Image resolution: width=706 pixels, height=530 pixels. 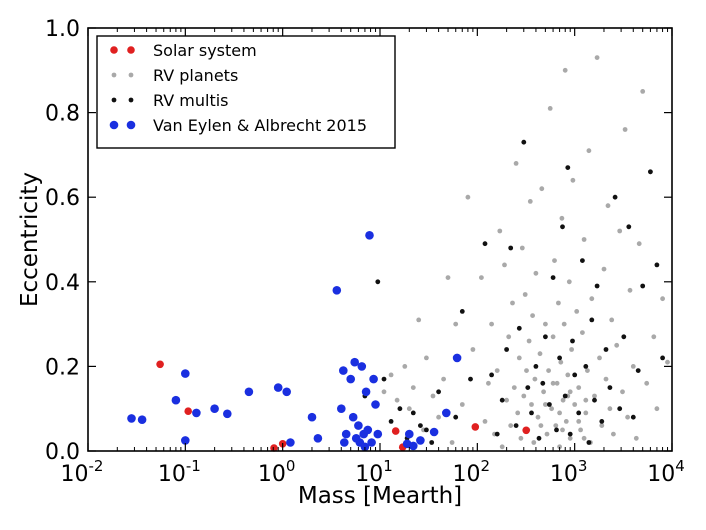 What do you see at coordinates (62, 367) in the screenshot?
I see `y-tick-label: 0.2` at bounding box center [62, 367].